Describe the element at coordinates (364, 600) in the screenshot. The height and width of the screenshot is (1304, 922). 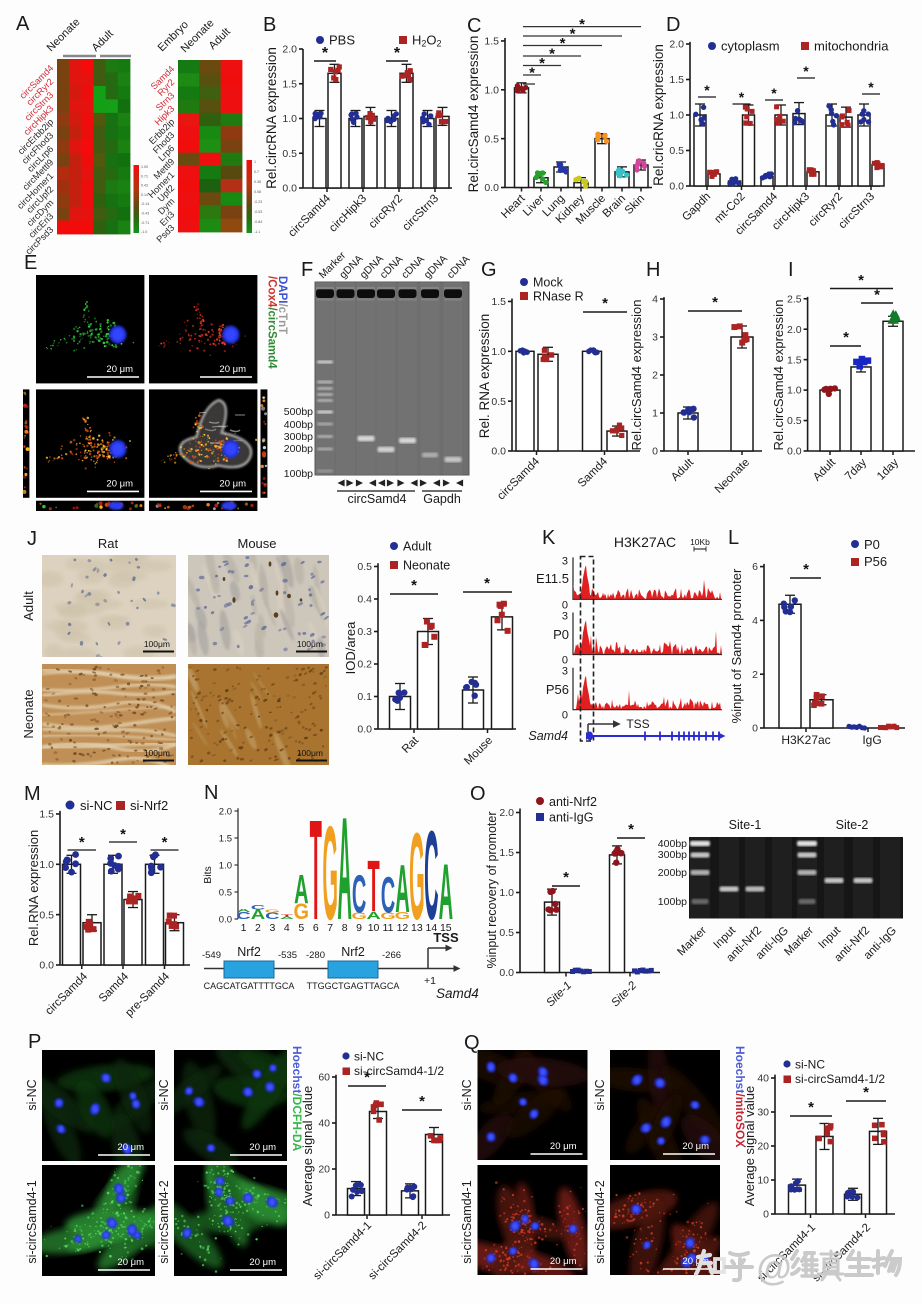
I see `svg-text: 0.4` at that location.